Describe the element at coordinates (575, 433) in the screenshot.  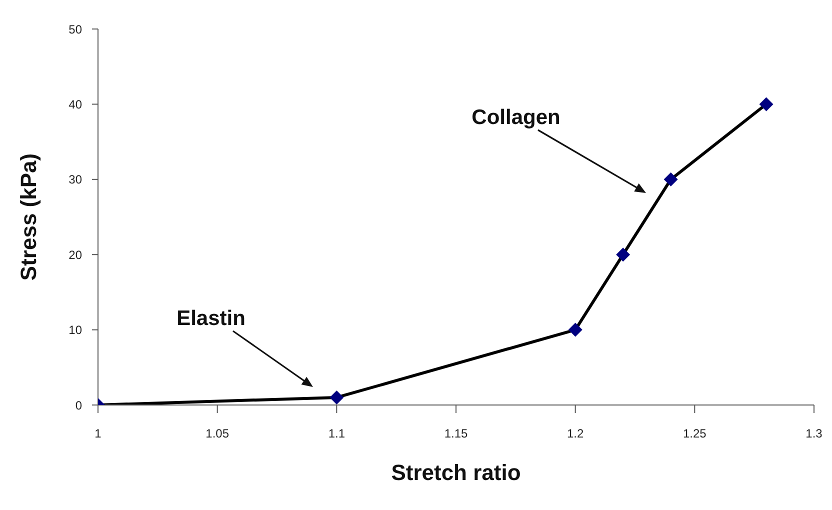
I see `x-tick-label: 1.2` at that location.